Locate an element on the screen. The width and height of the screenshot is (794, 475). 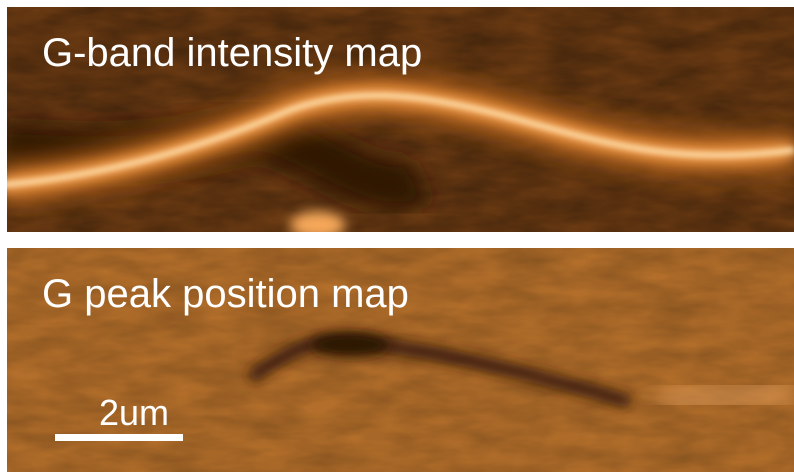
scale-bar-label: 2um is located at coordinates (134, 412).